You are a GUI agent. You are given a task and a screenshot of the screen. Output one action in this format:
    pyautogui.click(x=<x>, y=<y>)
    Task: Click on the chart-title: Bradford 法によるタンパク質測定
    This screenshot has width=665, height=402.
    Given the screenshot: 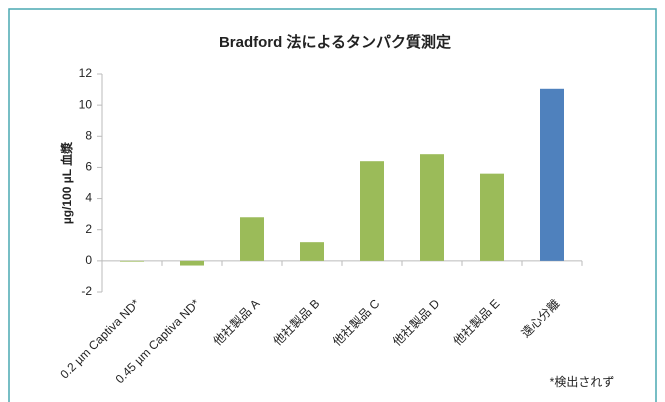 What is the action you would take?
    pyautogui.click(x=335, y=42)
    